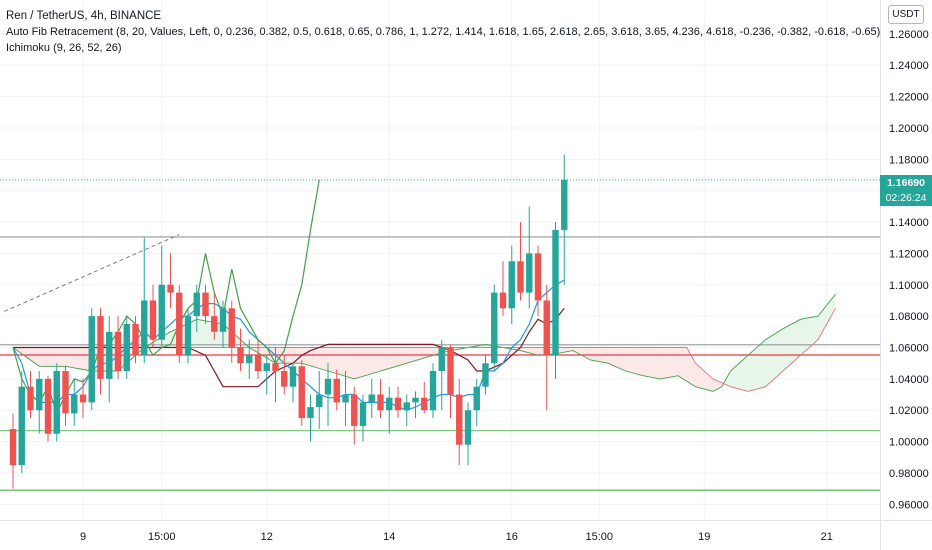 This screenshot has height=550, width=932. I want to click on y-tick-label: 1.22000, so click(909, 98).